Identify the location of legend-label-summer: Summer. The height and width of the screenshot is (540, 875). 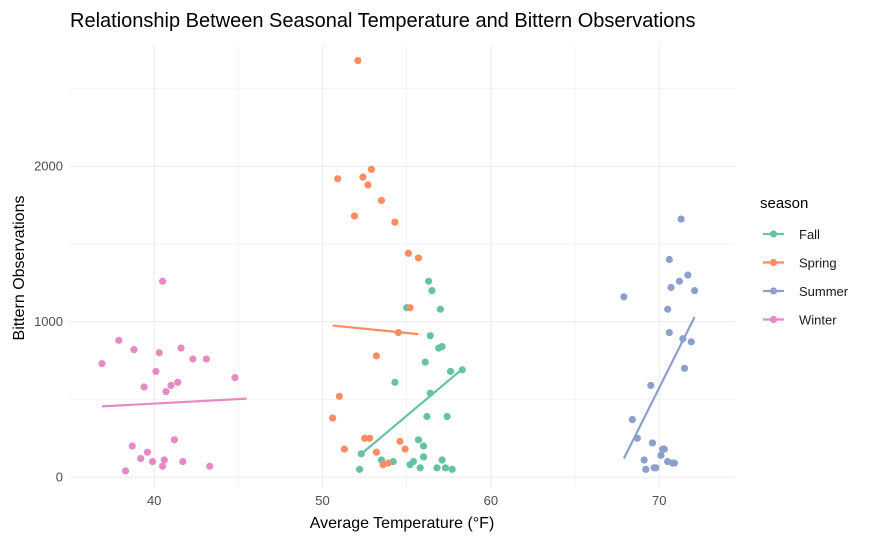
(824, 291).